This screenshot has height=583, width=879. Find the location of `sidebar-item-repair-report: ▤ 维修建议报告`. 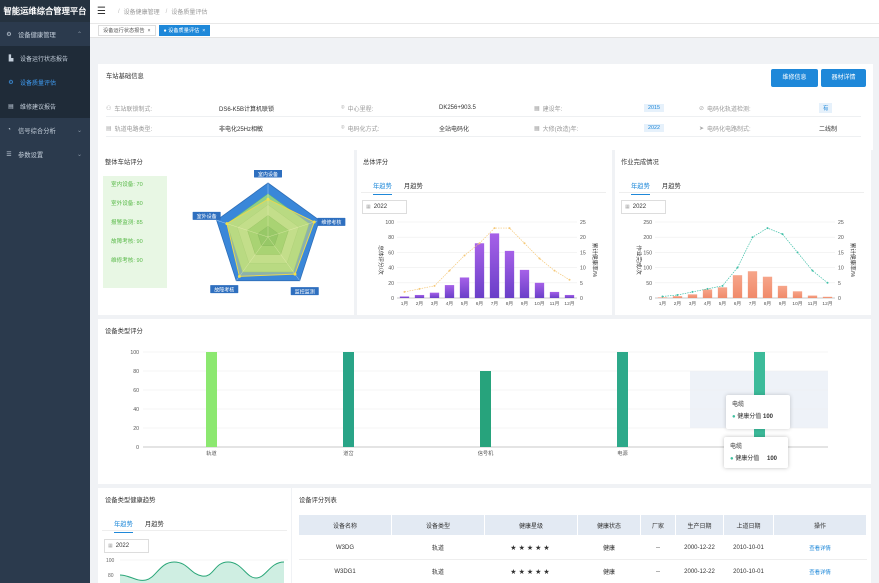

sidebar-item-repair-report: ▤ 维修建议报告 is located at coordinates (45, 106).